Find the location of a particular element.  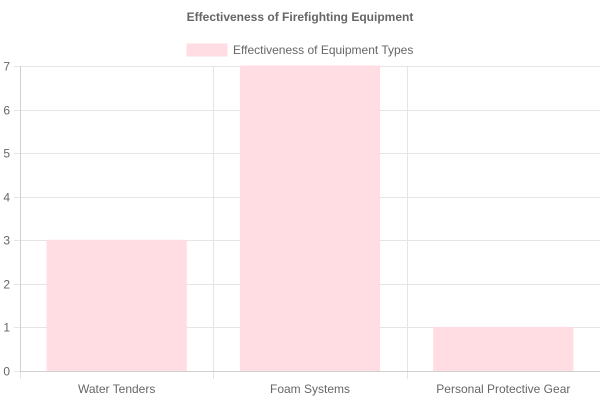

x-category-label: Water Tenders is located at coordinates (116, 389).